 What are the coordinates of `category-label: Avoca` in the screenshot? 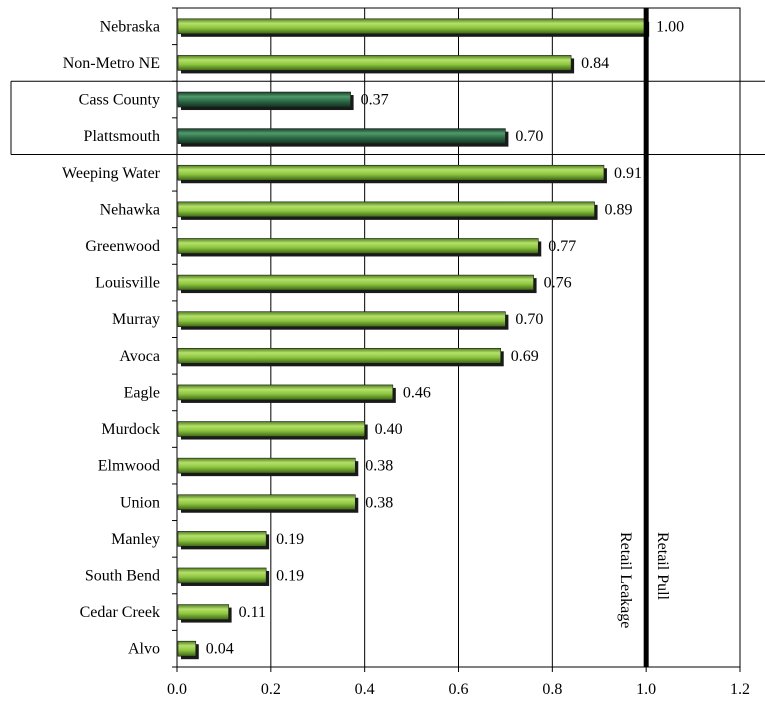 It's located at (139, 356).